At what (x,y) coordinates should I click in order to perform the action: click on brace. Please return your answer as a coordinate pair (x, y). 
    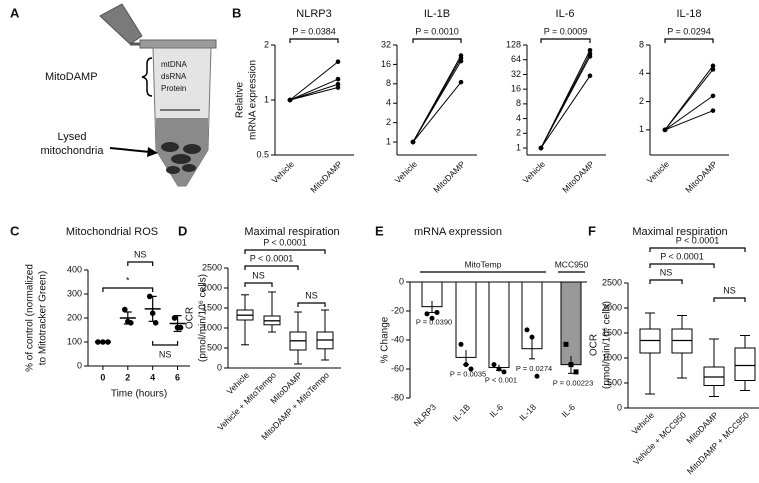
    Looking at the image, I should click on (147, 77).